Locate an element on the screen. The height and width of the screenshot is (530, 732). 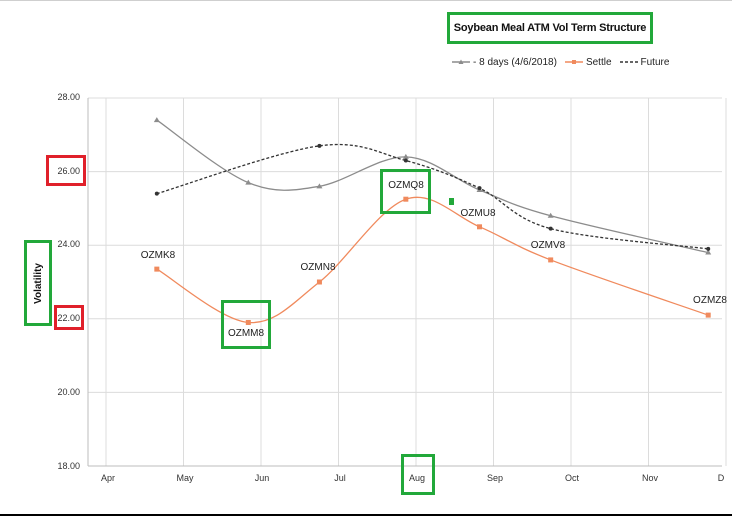
point-label-ozmu8: OZMU8 is located at coordinates (478, 213).